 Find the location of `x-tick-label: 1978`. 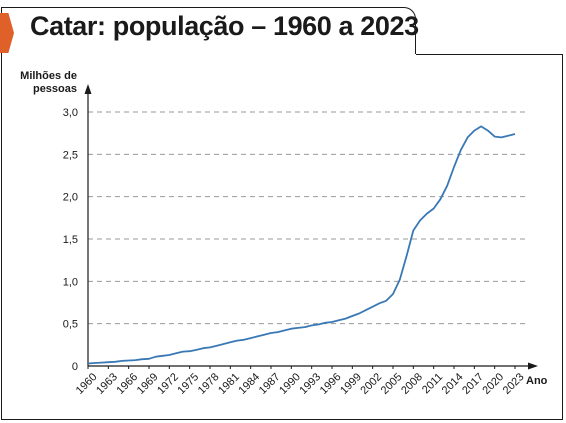

x-tick-label: 1978 is located at coordinates (209, 384).